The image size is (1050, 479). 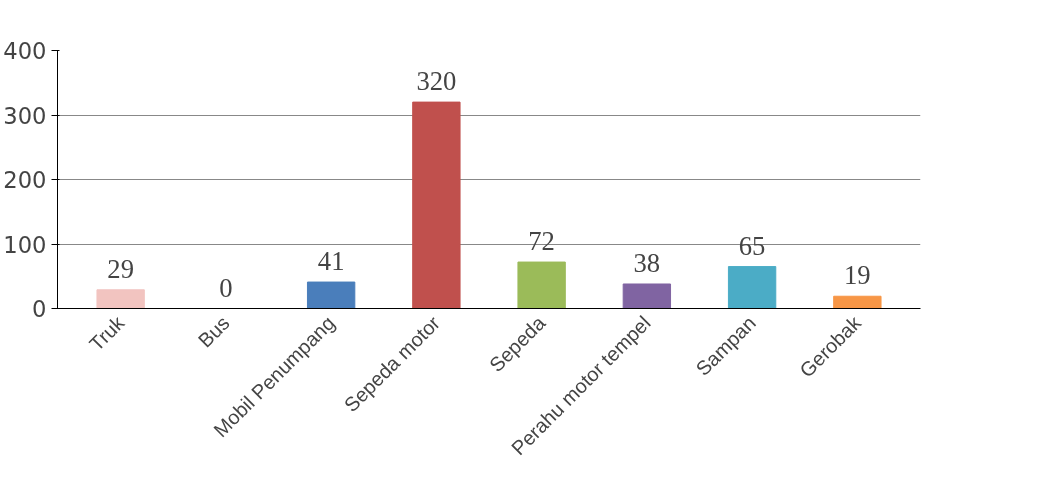 What do you see at coordinates (25, 244) in the screenshot?
I see `y-tick-label: 100` at bounding box center [25, 244].